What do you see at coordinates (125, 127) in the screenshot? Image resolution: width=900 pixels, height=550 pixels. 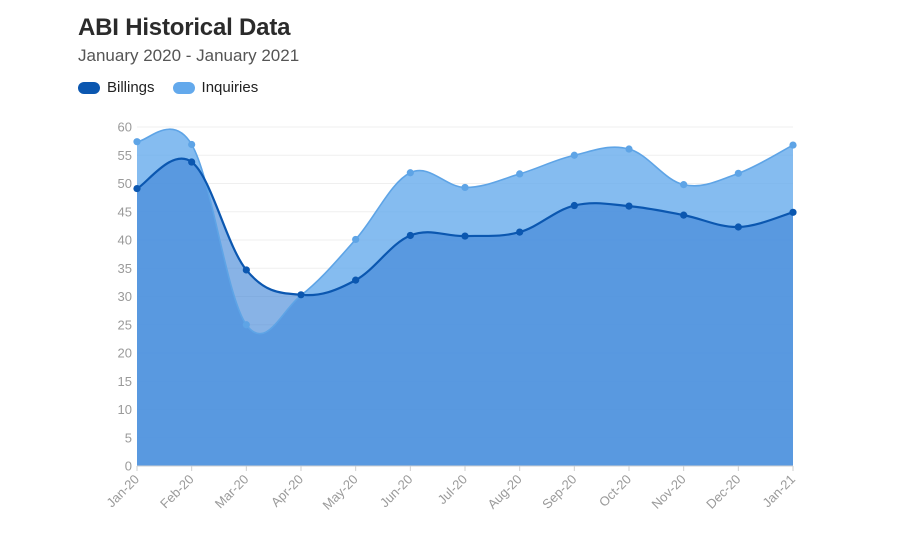 I see `y-tick-label: 60` at bounding box center [125, 127].